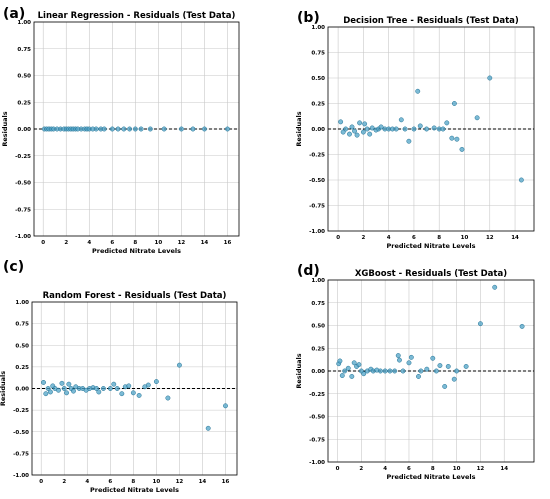 Image resolution: width=550 pixels, height=499 pixels. What do you see at coordinates (13, 267) in the screenshot?
I see `panel-letter: (c)` at bounding box center [13, 267].